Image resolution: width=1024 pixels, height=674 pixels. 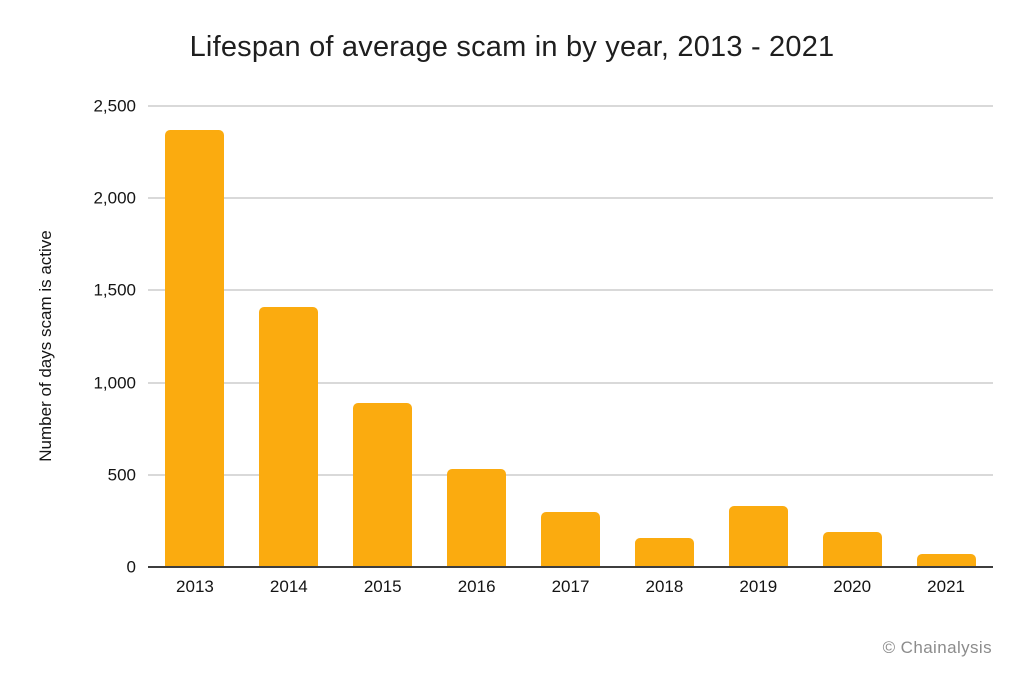 What do you see at coordinates (937, 647) in the screenshot?
I see `watermark: © Chainalysis` at bounding box center [937, 647].